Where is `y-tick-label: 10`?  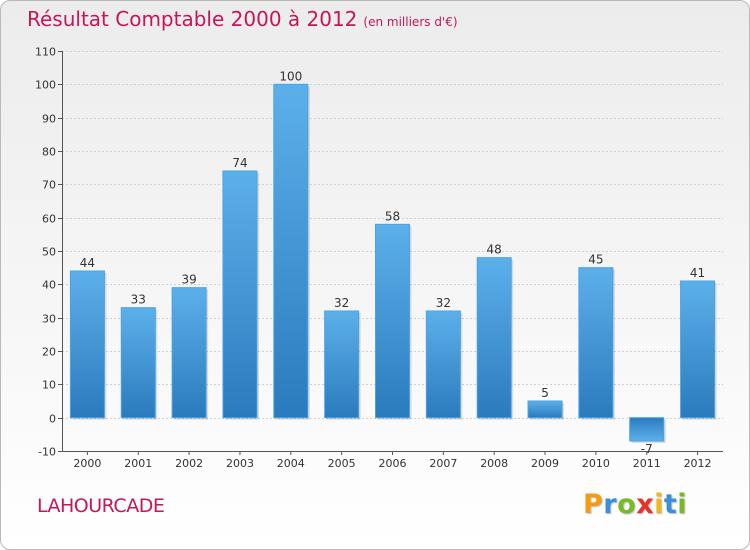
y-tick-label: 10 is located at coordinates (49, 385).